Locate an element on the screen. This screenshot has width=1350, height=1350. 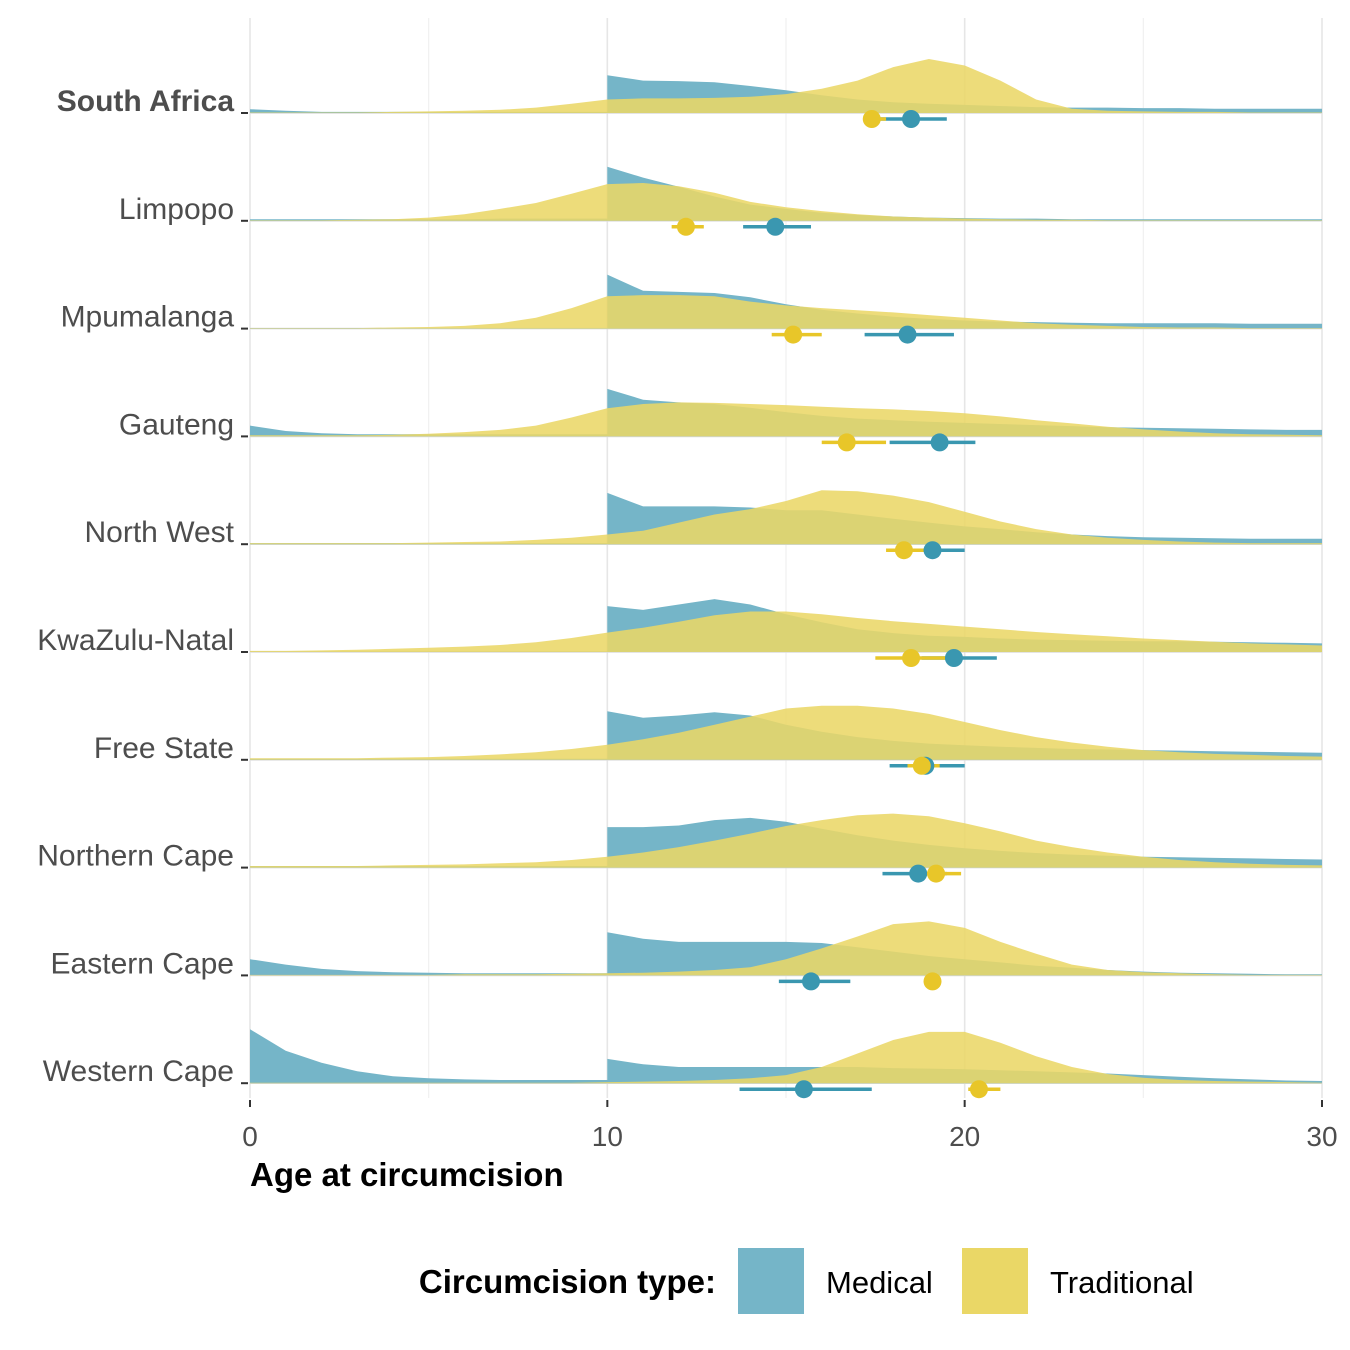
y-tick-label: North West is located at coordinates (160, 532).